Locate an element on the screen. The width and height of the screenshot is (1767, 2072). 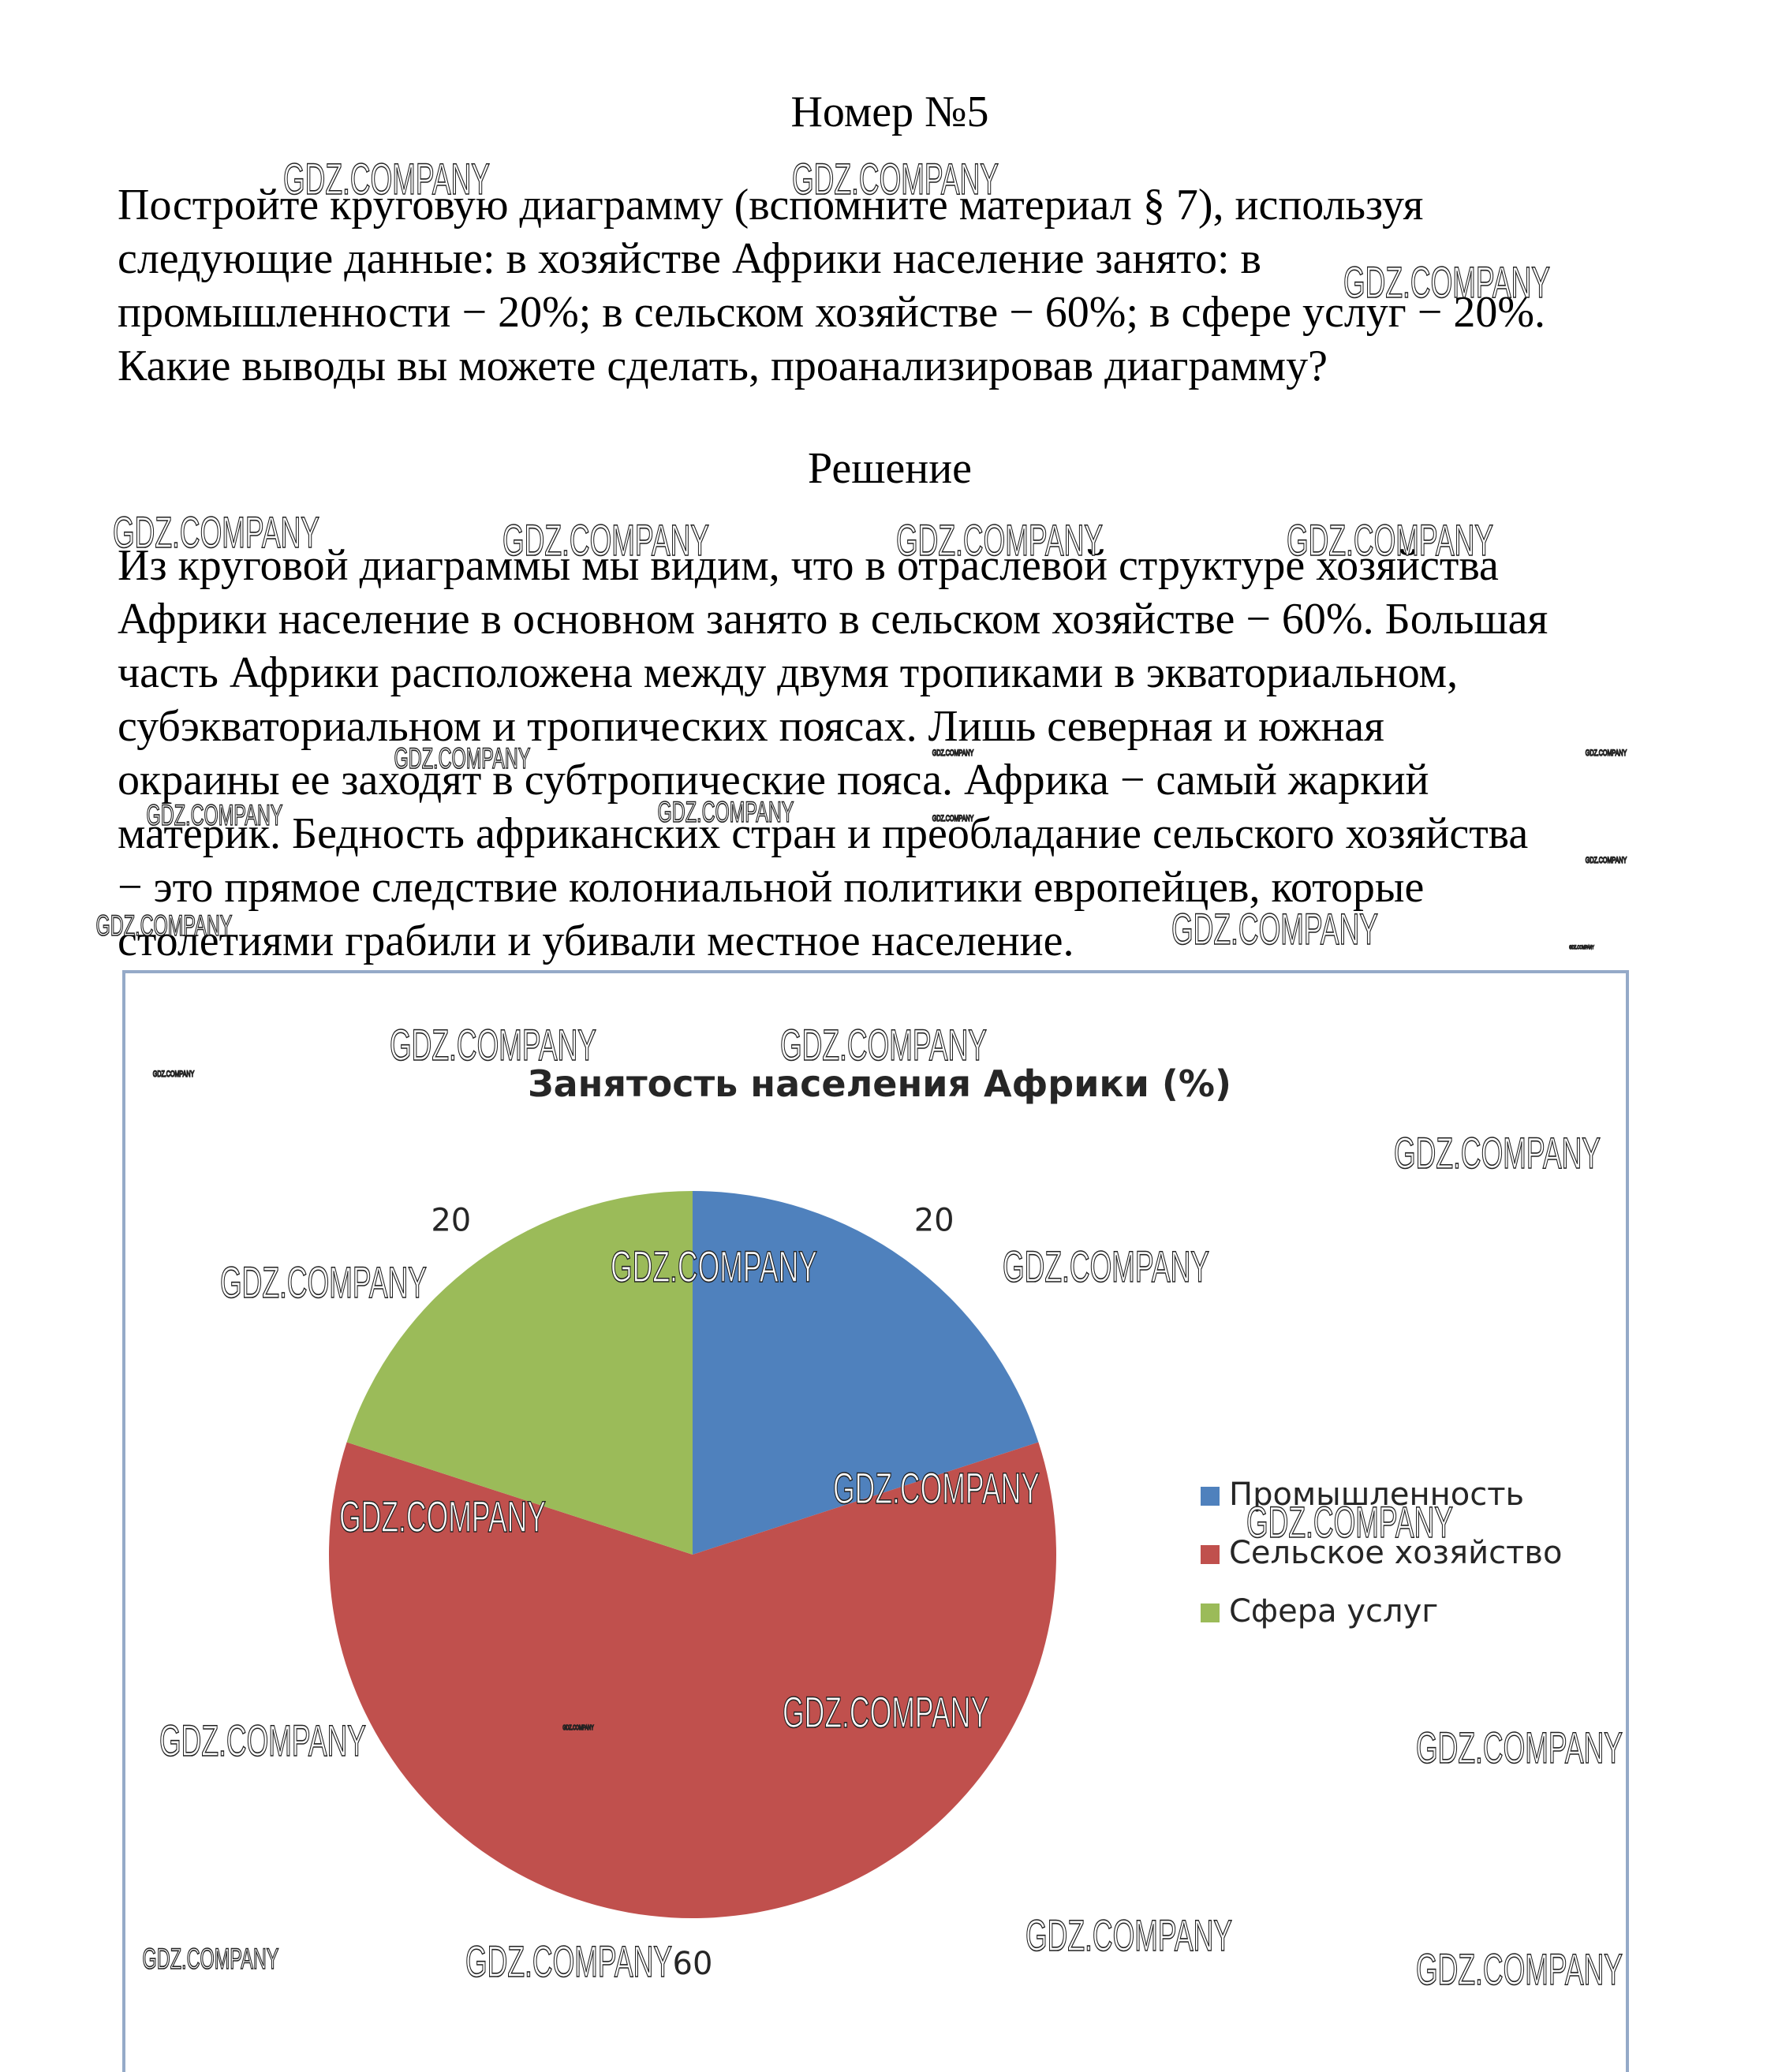
legend-label: Промышленность is located at coordinates (1376, 1495).